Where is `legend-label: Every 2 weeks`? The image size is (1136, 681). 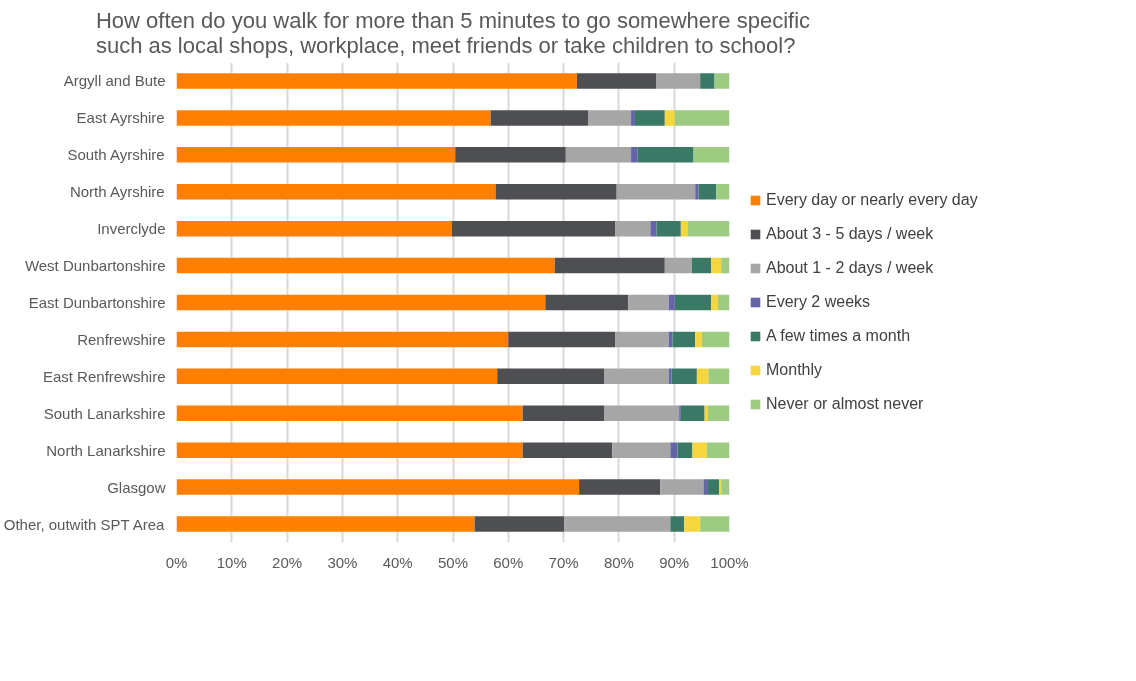
legend-label: Every 2 weeks is located at coordinates (818, 302).